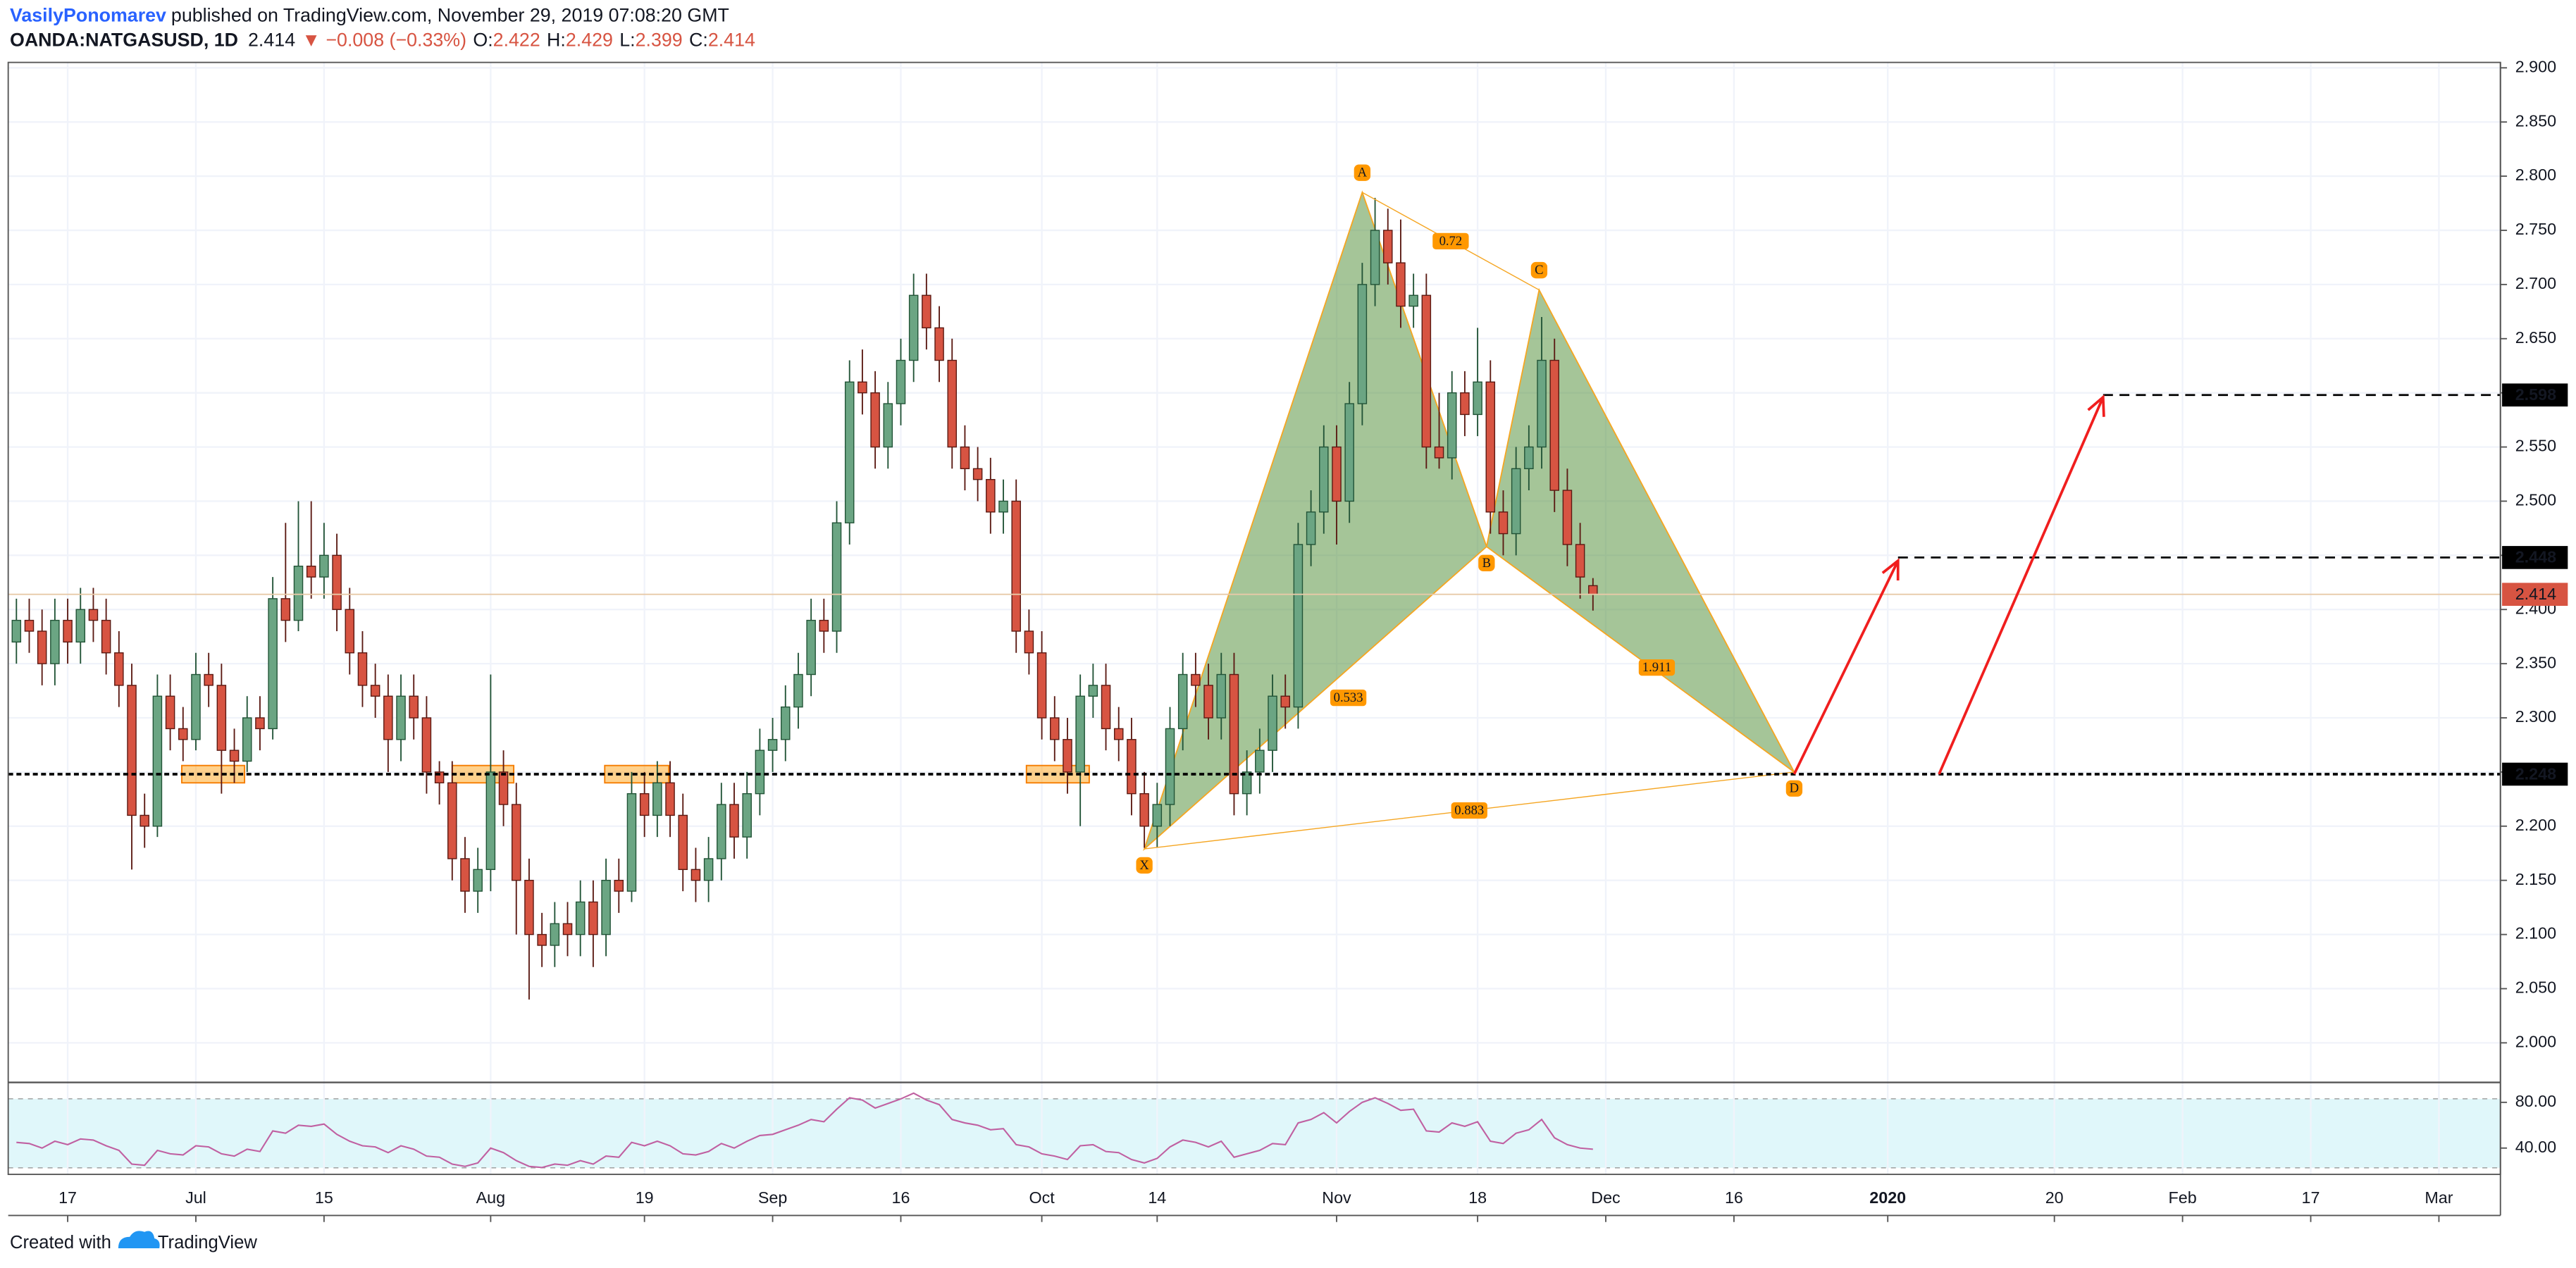 This screenshot has width=2576, height=1268. Describe the element at coordinates (324, 1197) in the screenshot. I see `x-tick-label: 15` at that location.